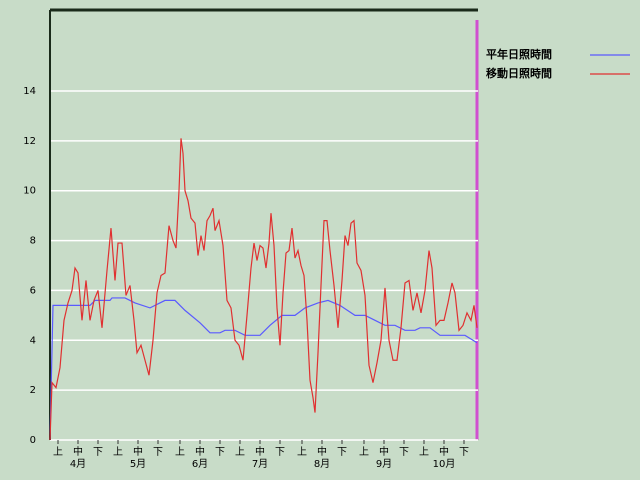  I want to click on y-tick-label: 4, so click(33, 340).